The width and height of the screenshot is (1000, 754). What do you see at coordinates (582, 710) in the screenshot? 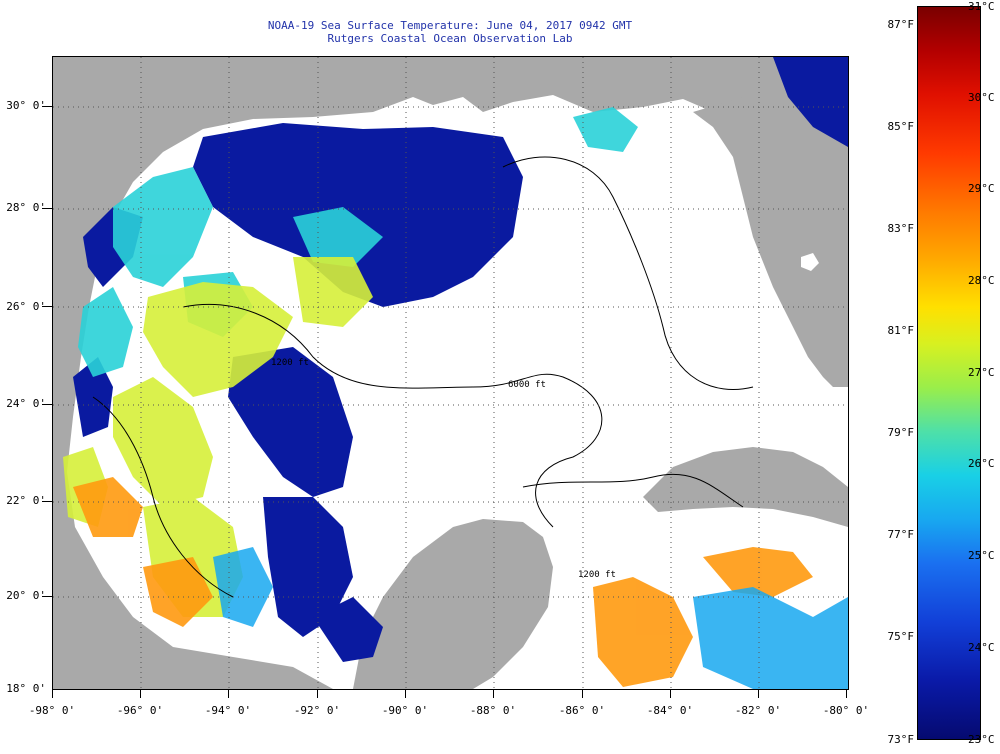
I see `lon-label-86: -86° 0'` at bounding box center [582, 710].